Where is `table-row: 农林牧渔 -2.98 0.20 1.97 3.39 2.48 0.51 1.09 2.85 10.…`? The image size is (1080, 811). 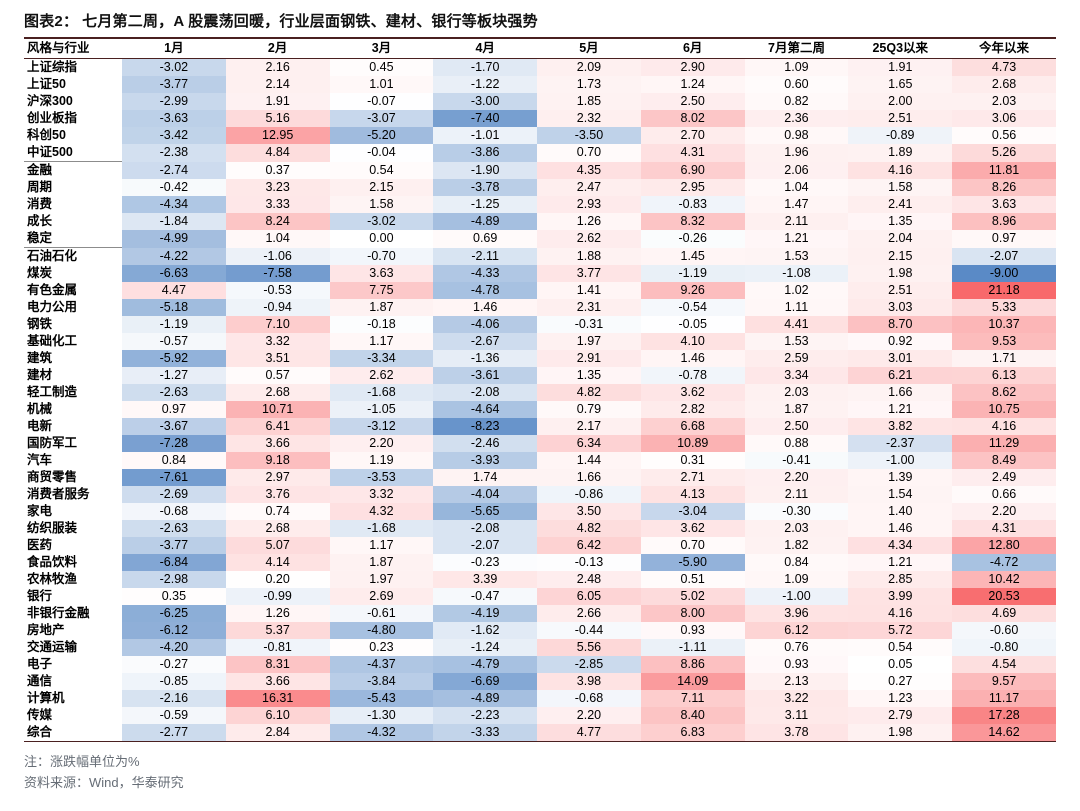 table-row: 农林牧渔 -2.98 0.20 1.97 3.39 2.48 0.51 1.09 2.85 10.… is located at coordinates (540, 579).